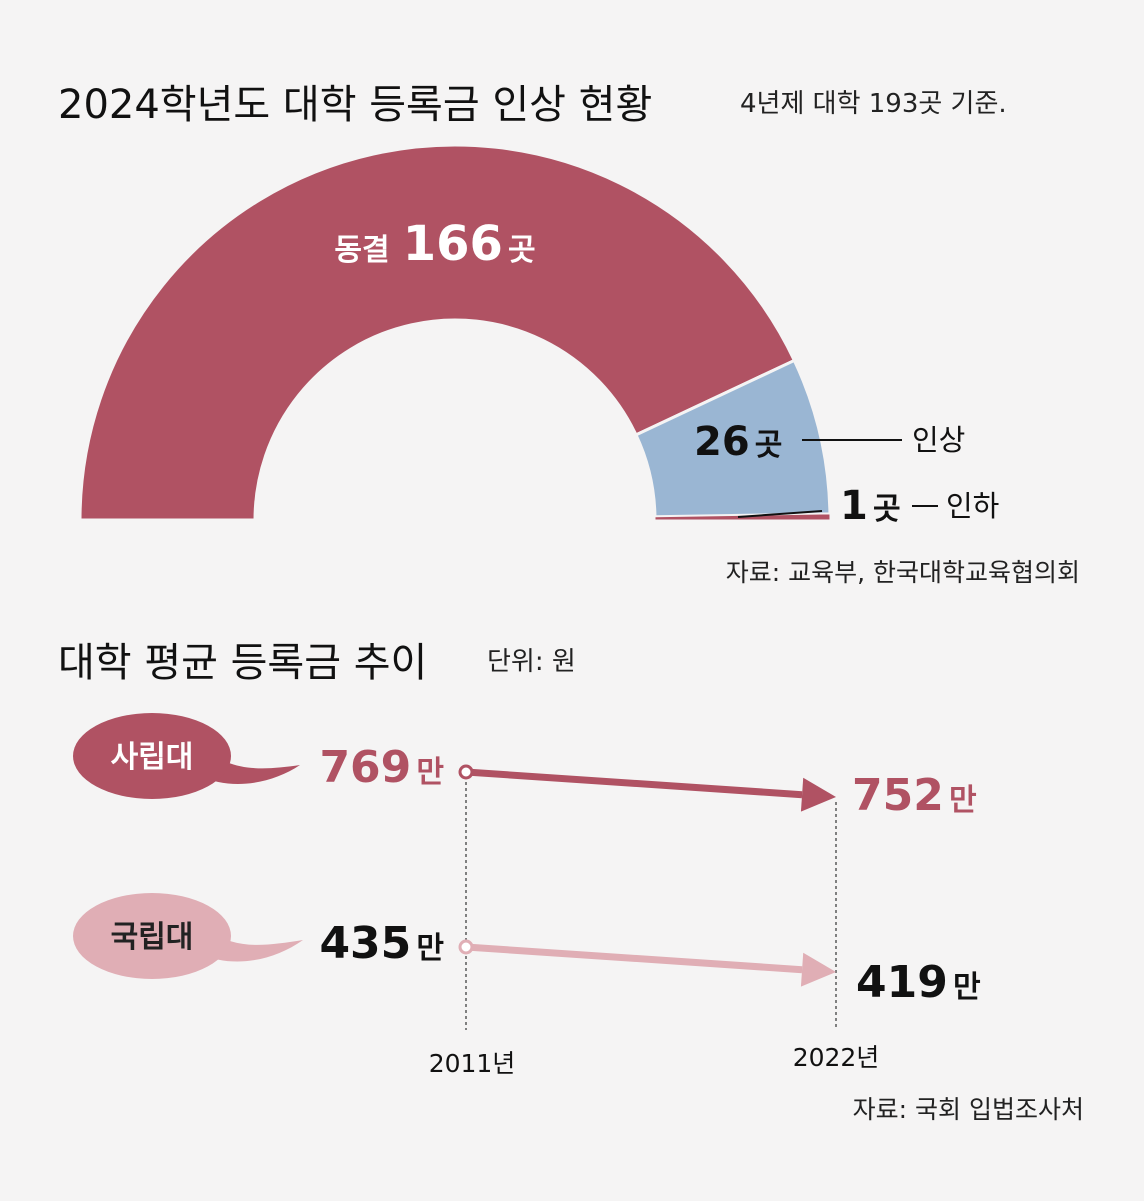  What do you see at coordinates (634, 958) in the screenshot?
I see `series-national-line` at bounding box center [634, 958].